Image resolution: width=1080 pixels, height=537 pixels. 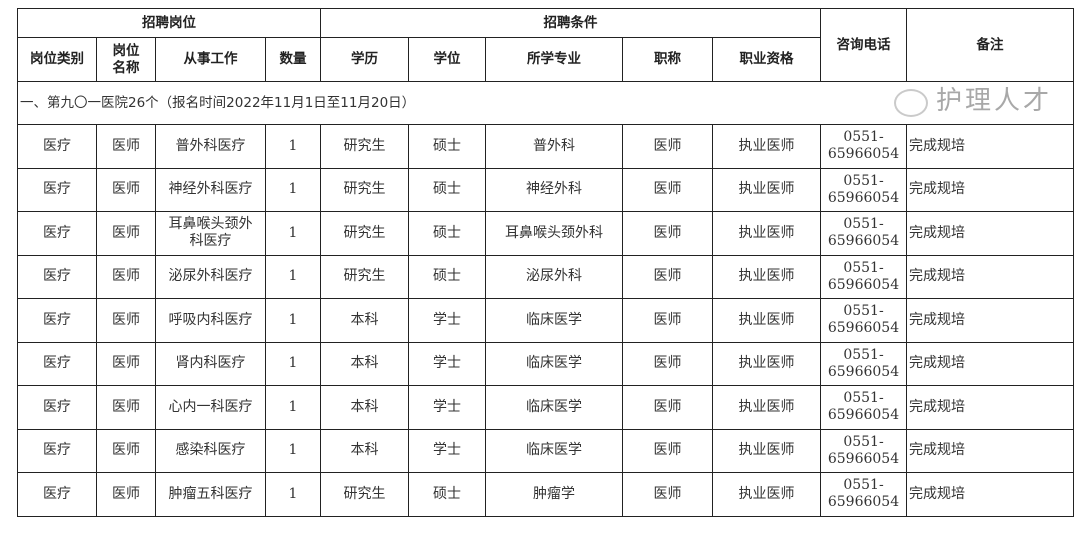 I want to click on watermark: 护理人才, so click(x=994, y=101).